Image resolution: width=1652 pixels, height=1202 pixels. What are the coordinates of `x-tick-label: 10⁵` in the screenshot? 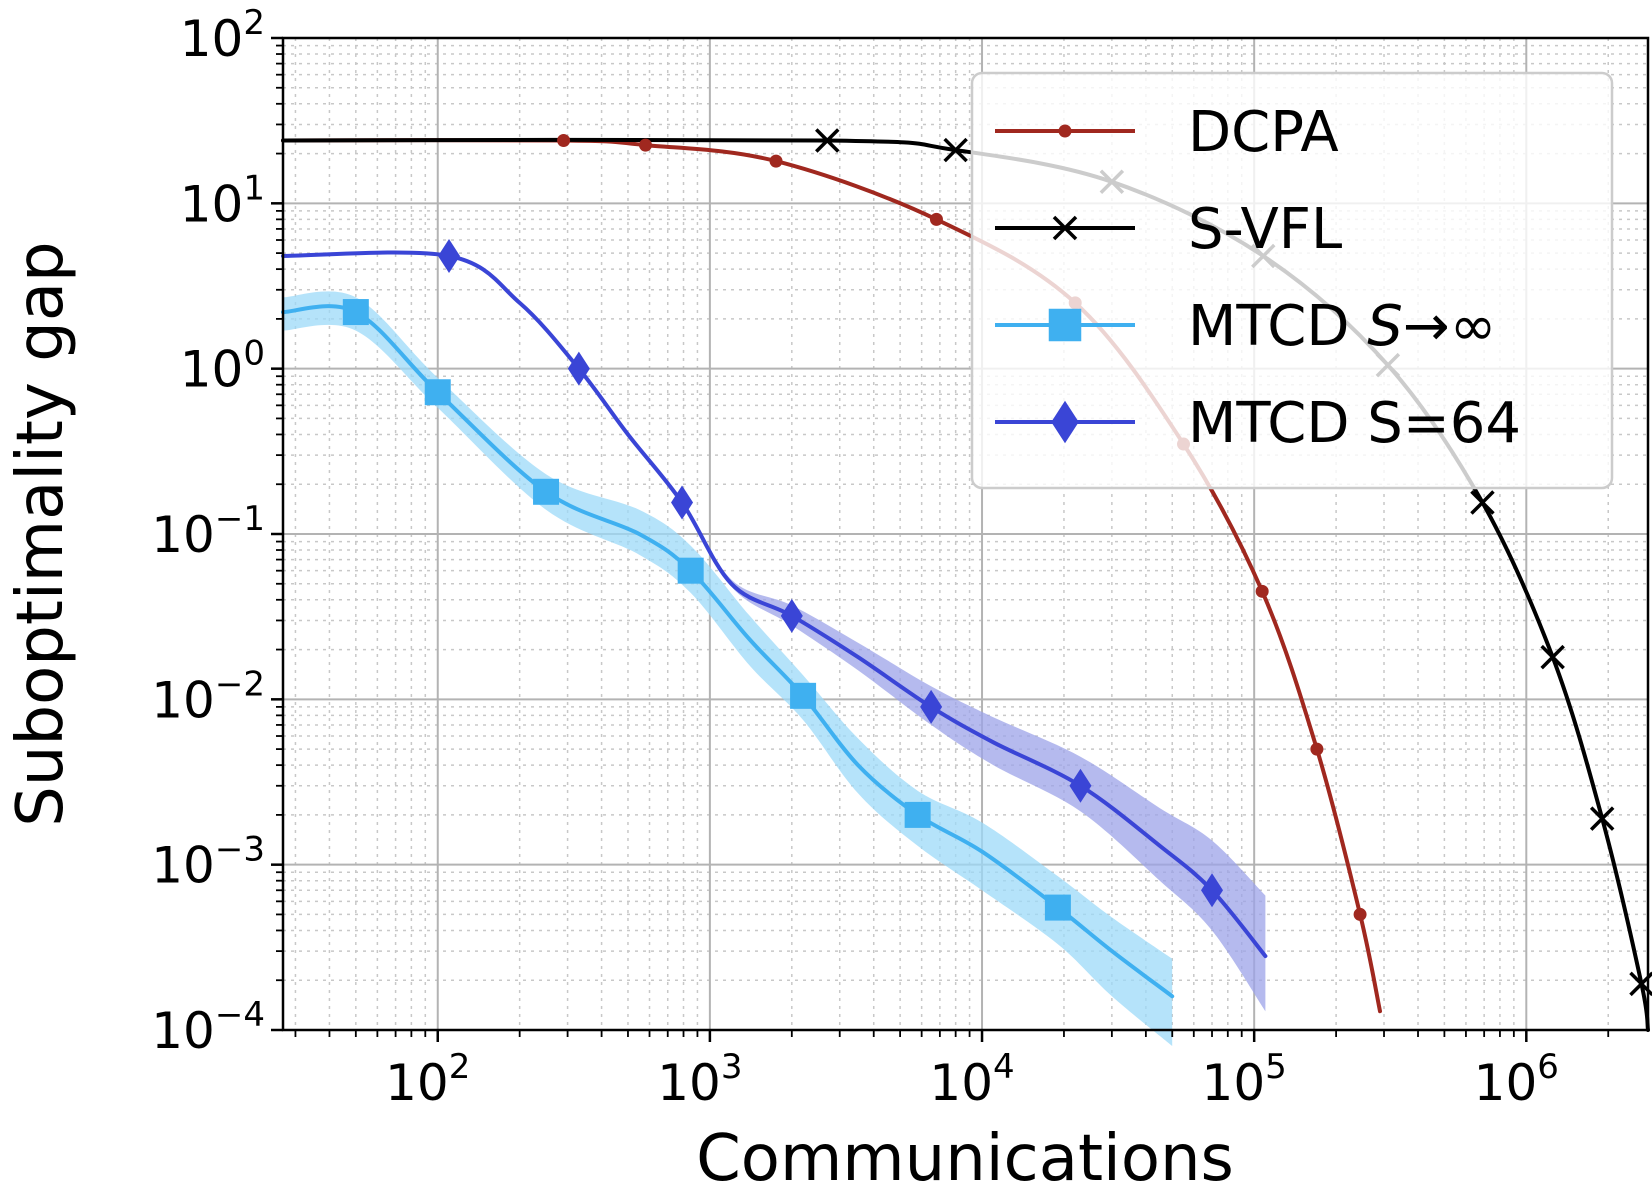 It's located at (1244, 1079).